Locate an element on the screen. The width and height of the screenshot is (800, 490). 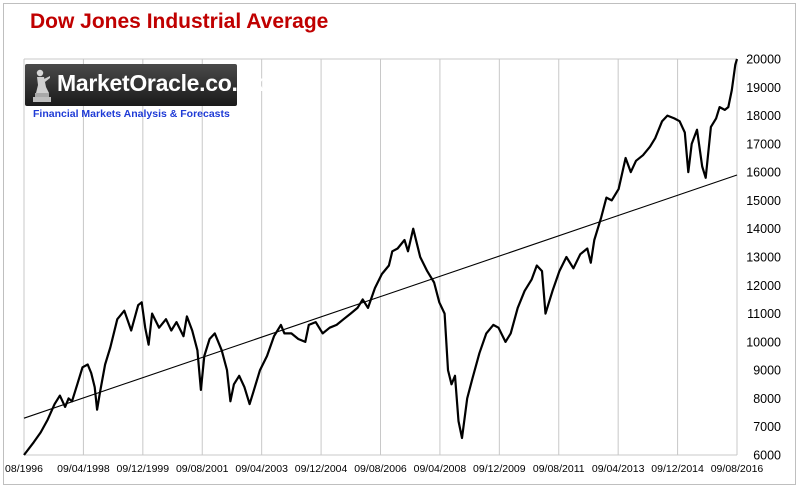
y-tick-label: 18000 is located at coordinates (763, 116).